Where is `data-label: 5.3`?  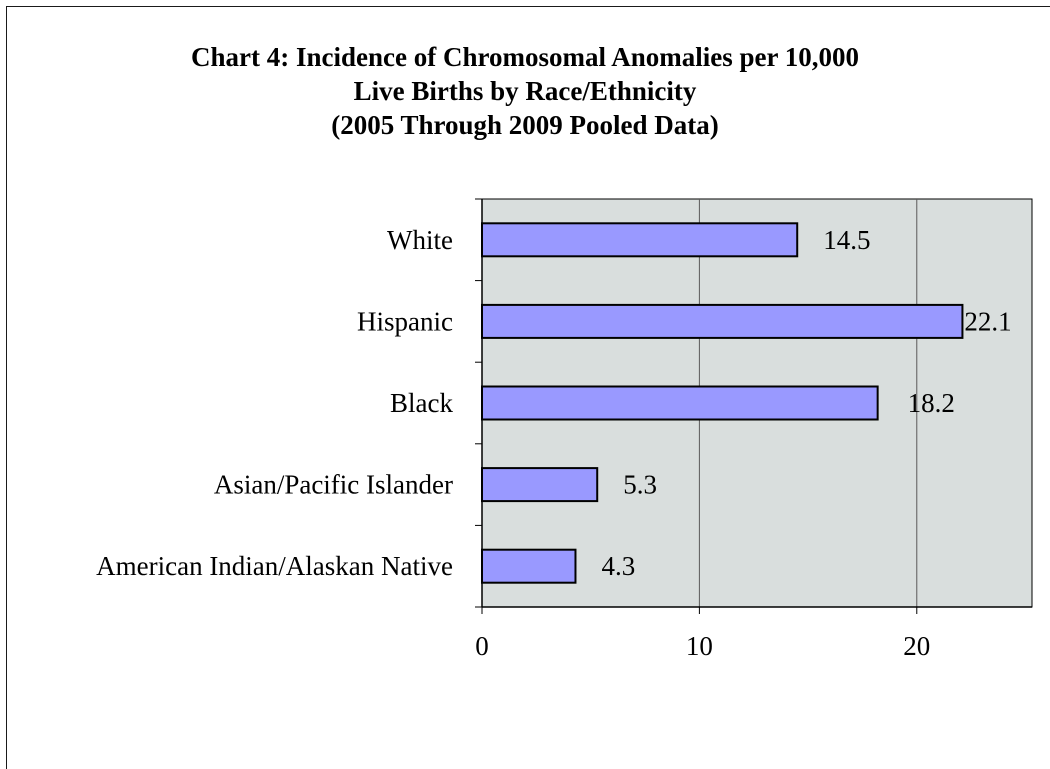 data-label: 5.3 is located at coordinates (640, 485).